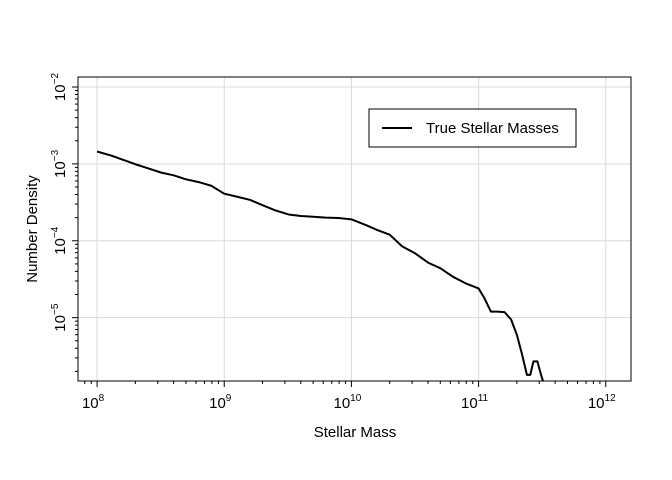 The height and width of the screenshot is (480, 672). I want to click on x-axis-title: Stellar Mass, so click(355, 432).